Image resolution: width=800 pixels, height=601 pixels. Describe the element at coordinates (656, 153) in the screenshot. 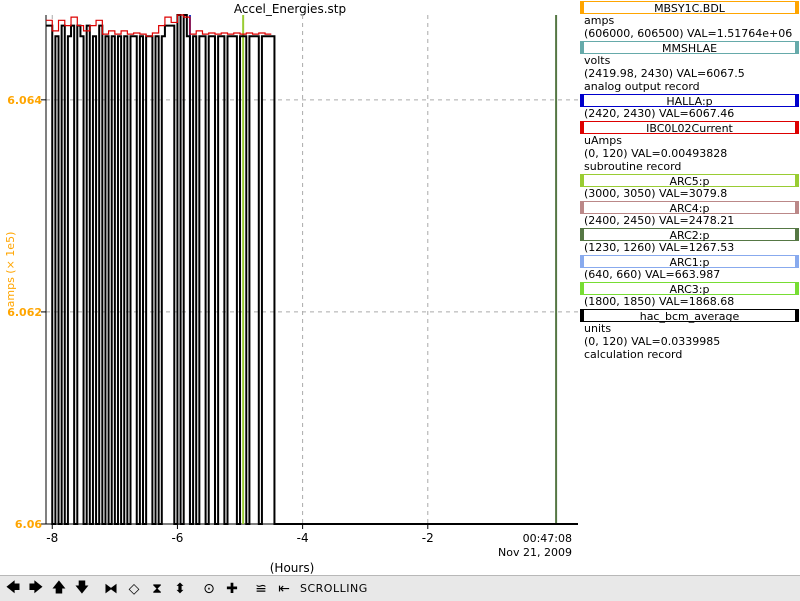

I see `legend-entry-detail: (0, 120) VAL=0.00493828` at that location.